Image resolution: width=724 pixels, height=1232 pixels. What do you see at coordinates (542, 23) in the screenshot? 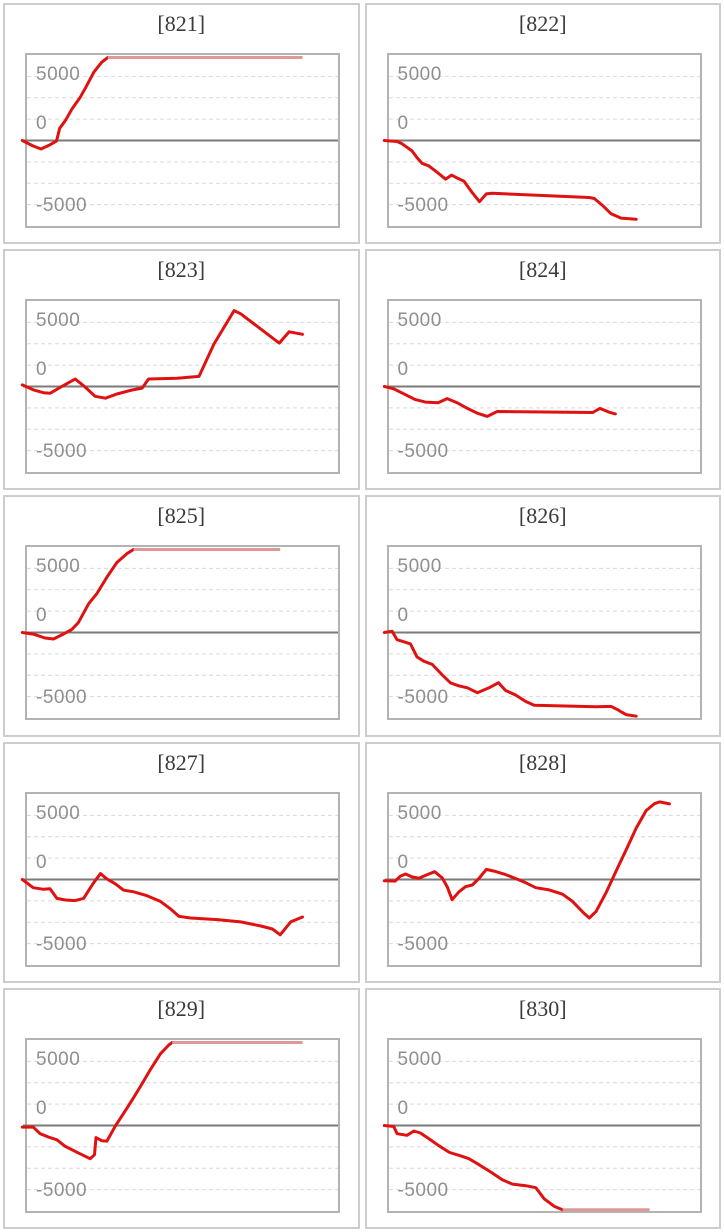
I see `chart-title: [822]` at bounding box center [542, 23].